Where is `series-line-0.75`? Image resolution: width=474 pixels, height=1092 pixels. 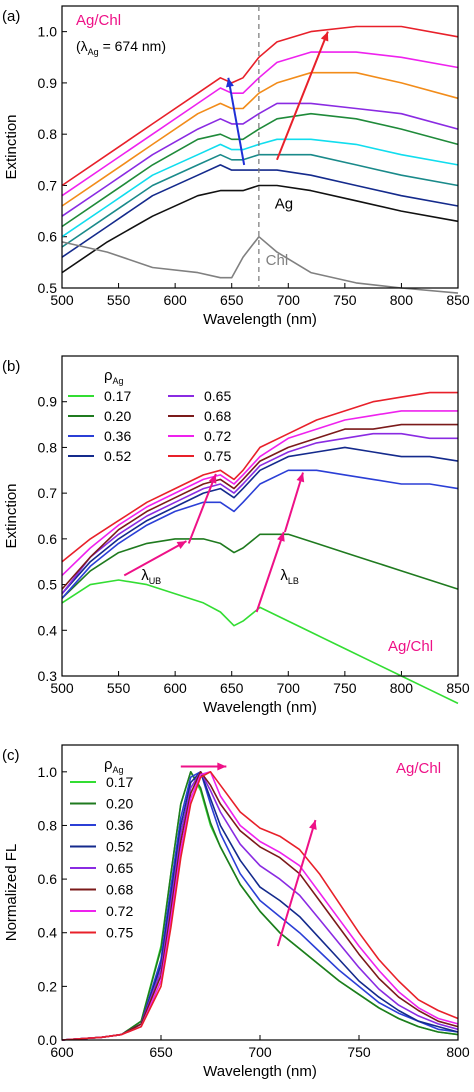 series-line-0.75 is located at coordinates (259, 477).